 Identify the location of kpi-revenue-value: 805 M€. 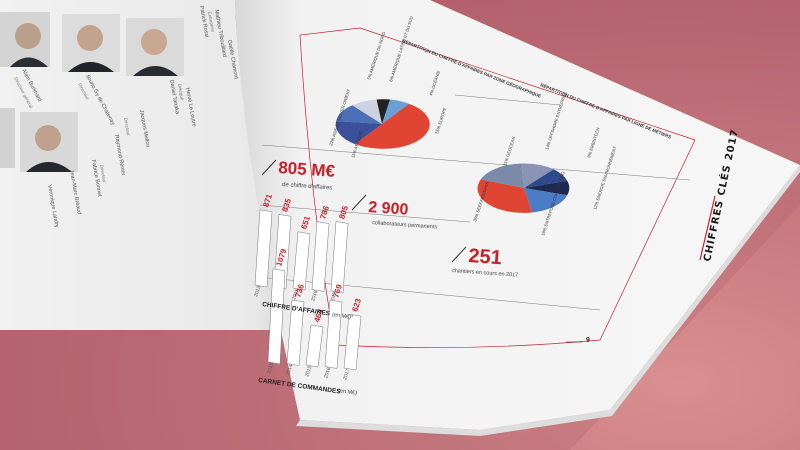
(307, 169).